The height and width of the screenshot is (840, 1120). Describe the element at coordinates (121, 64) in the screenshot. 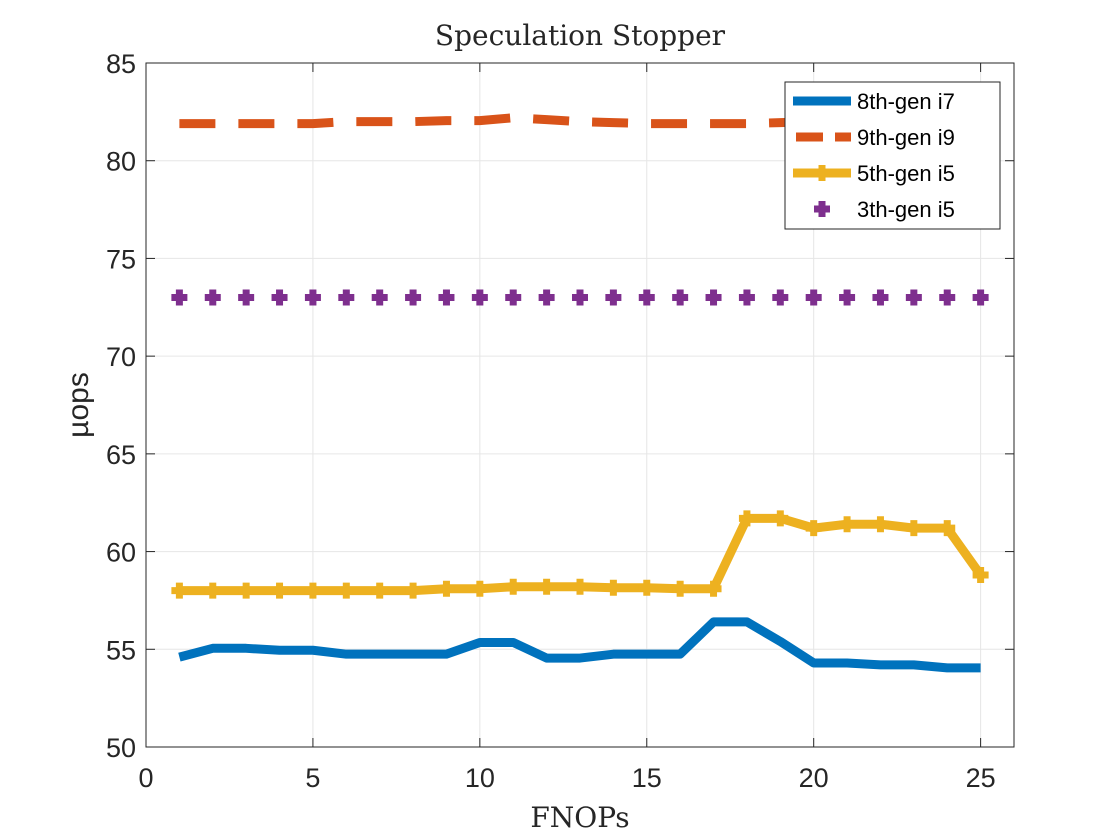

I see `y-tick-label: 85` at that location.